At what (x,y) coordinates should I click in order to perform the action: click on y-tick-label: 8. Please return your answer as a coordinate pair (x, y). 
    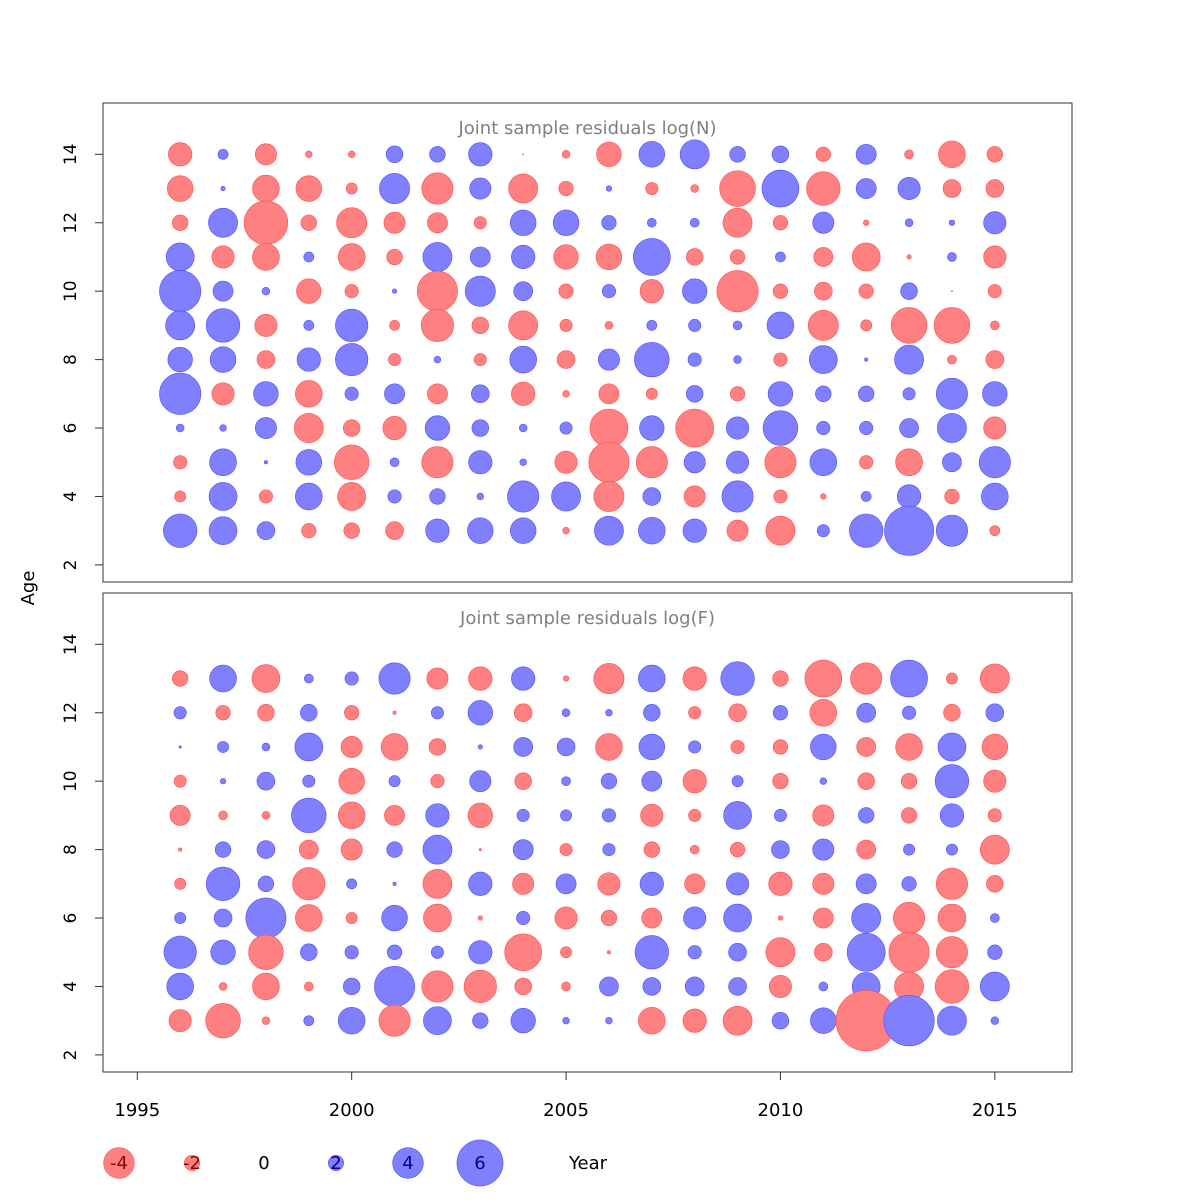
    Looking at the image, I should click on (71, 849).